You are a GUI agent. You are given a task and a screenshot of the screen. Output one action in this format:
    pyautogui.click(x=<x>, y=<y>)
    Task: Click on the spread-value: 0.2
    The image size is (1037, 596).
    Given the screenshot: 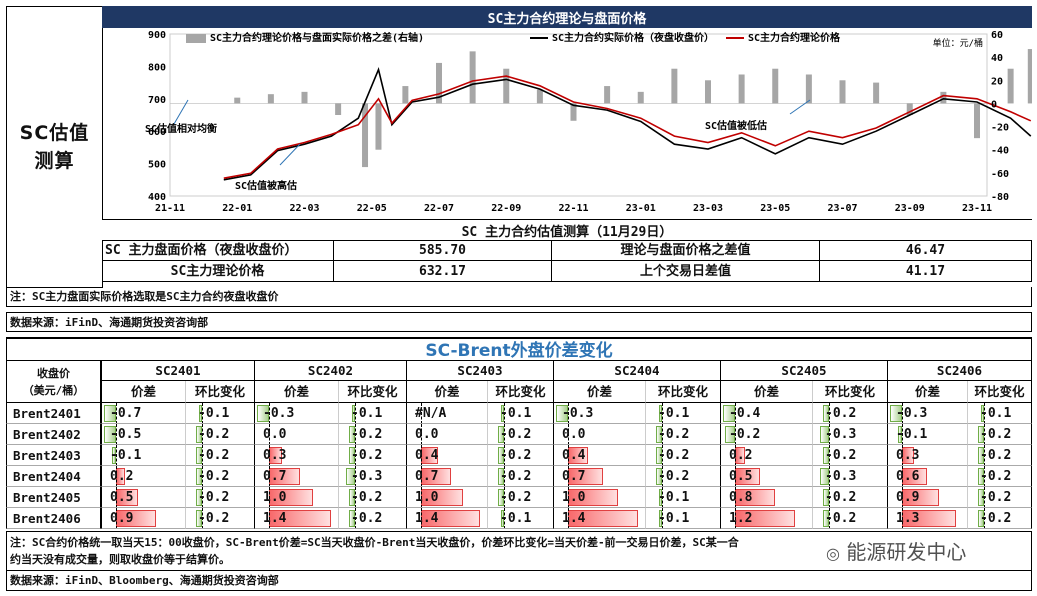 What is the action you would take?
    pyautogui.click(x=122, y=476)
    